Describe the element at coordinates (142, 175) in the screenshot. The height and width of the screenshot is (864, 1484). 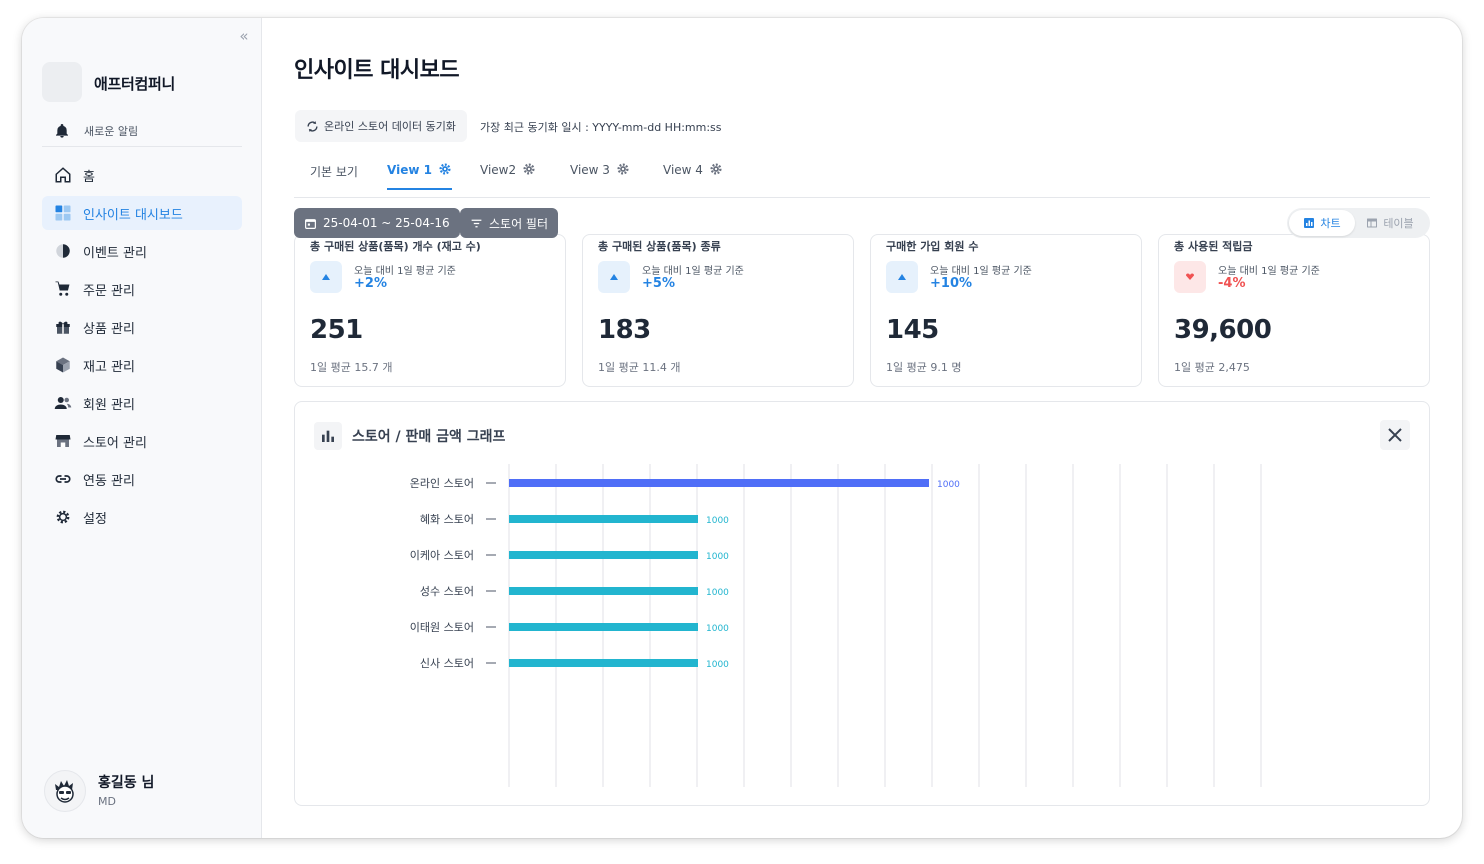
I see `sidebar-item-home: 홈` at that location.